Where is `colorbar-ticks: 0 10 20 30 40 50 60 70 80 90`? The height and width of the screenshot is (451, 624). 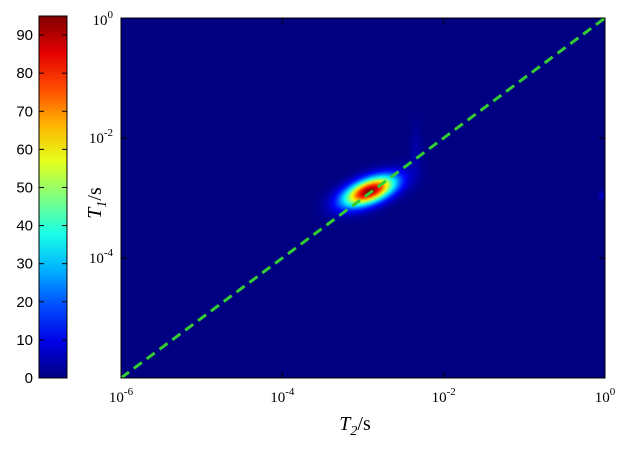 colorbar-ticks: 0 10 20 30 40 50 60 70 80 90 is located at coordinates (41, 207).